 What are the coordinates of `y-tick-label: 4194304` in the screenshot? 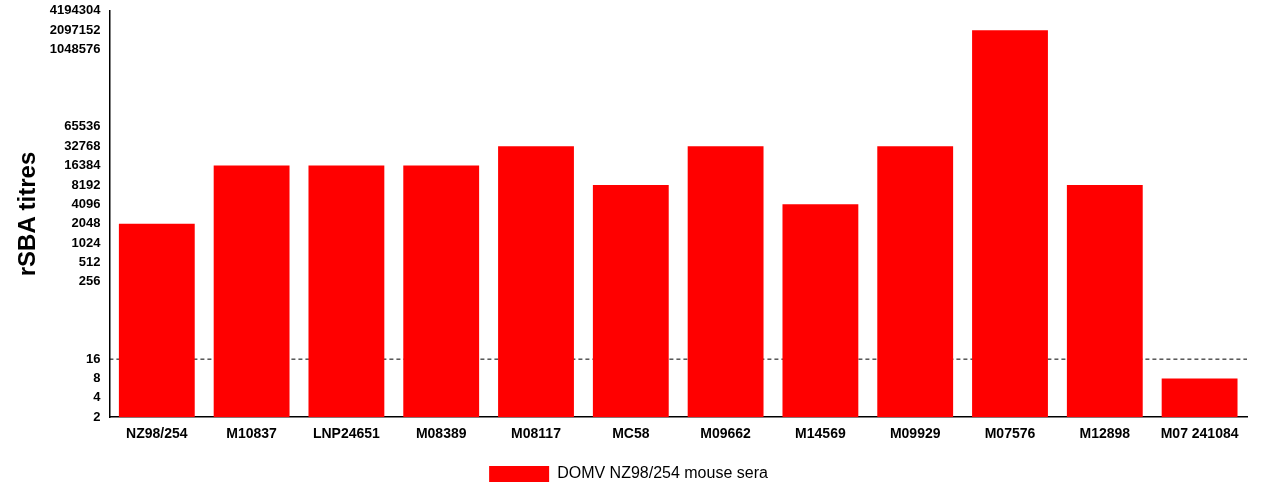 It's located at (75, 10).